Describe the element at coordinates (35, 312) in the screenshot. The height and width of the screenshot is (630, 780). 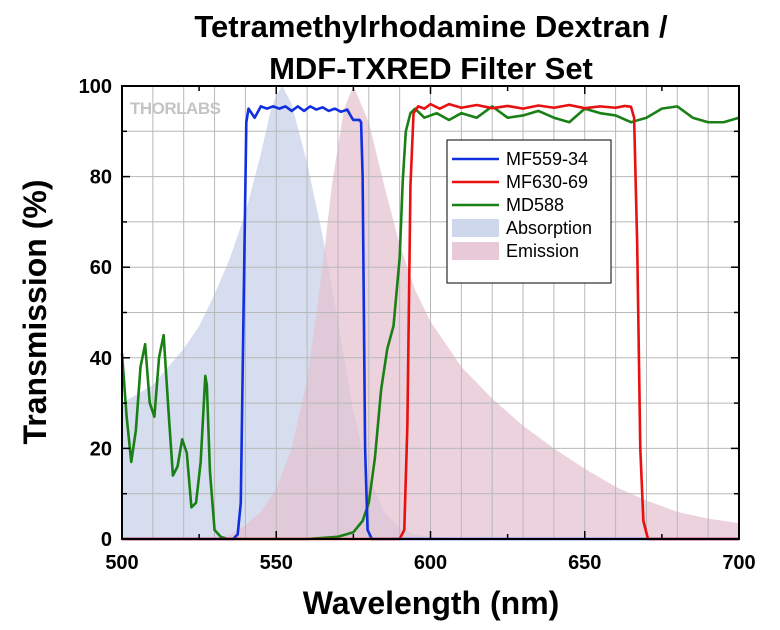
I see `y-axis-title: Transmission (%)` at that location.